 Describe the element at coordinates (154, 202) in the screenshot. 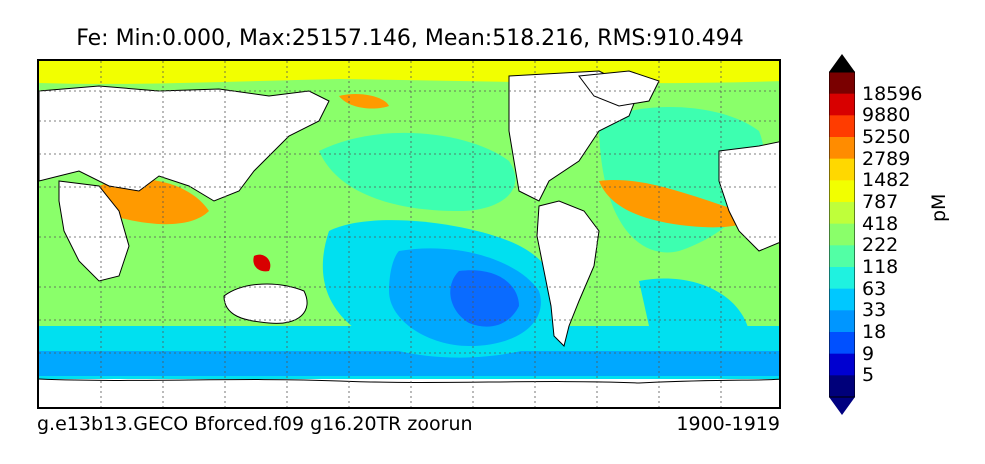

I see `arabian-sea-high` at that location.